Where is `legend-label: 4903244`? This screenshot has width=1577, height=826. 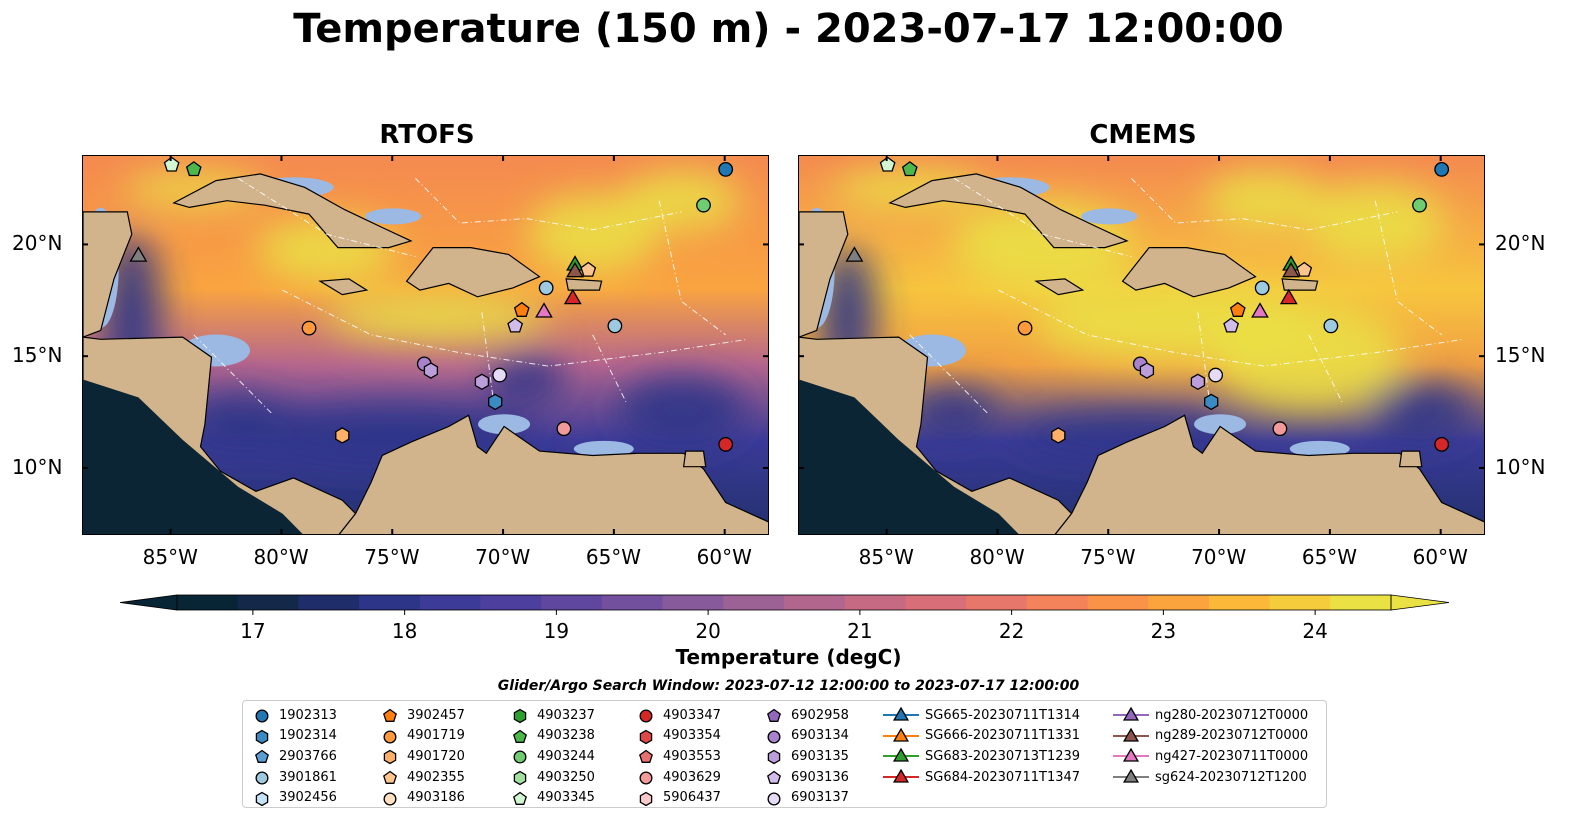
legend-label: 4903244 is located at coordinates (566, 756).